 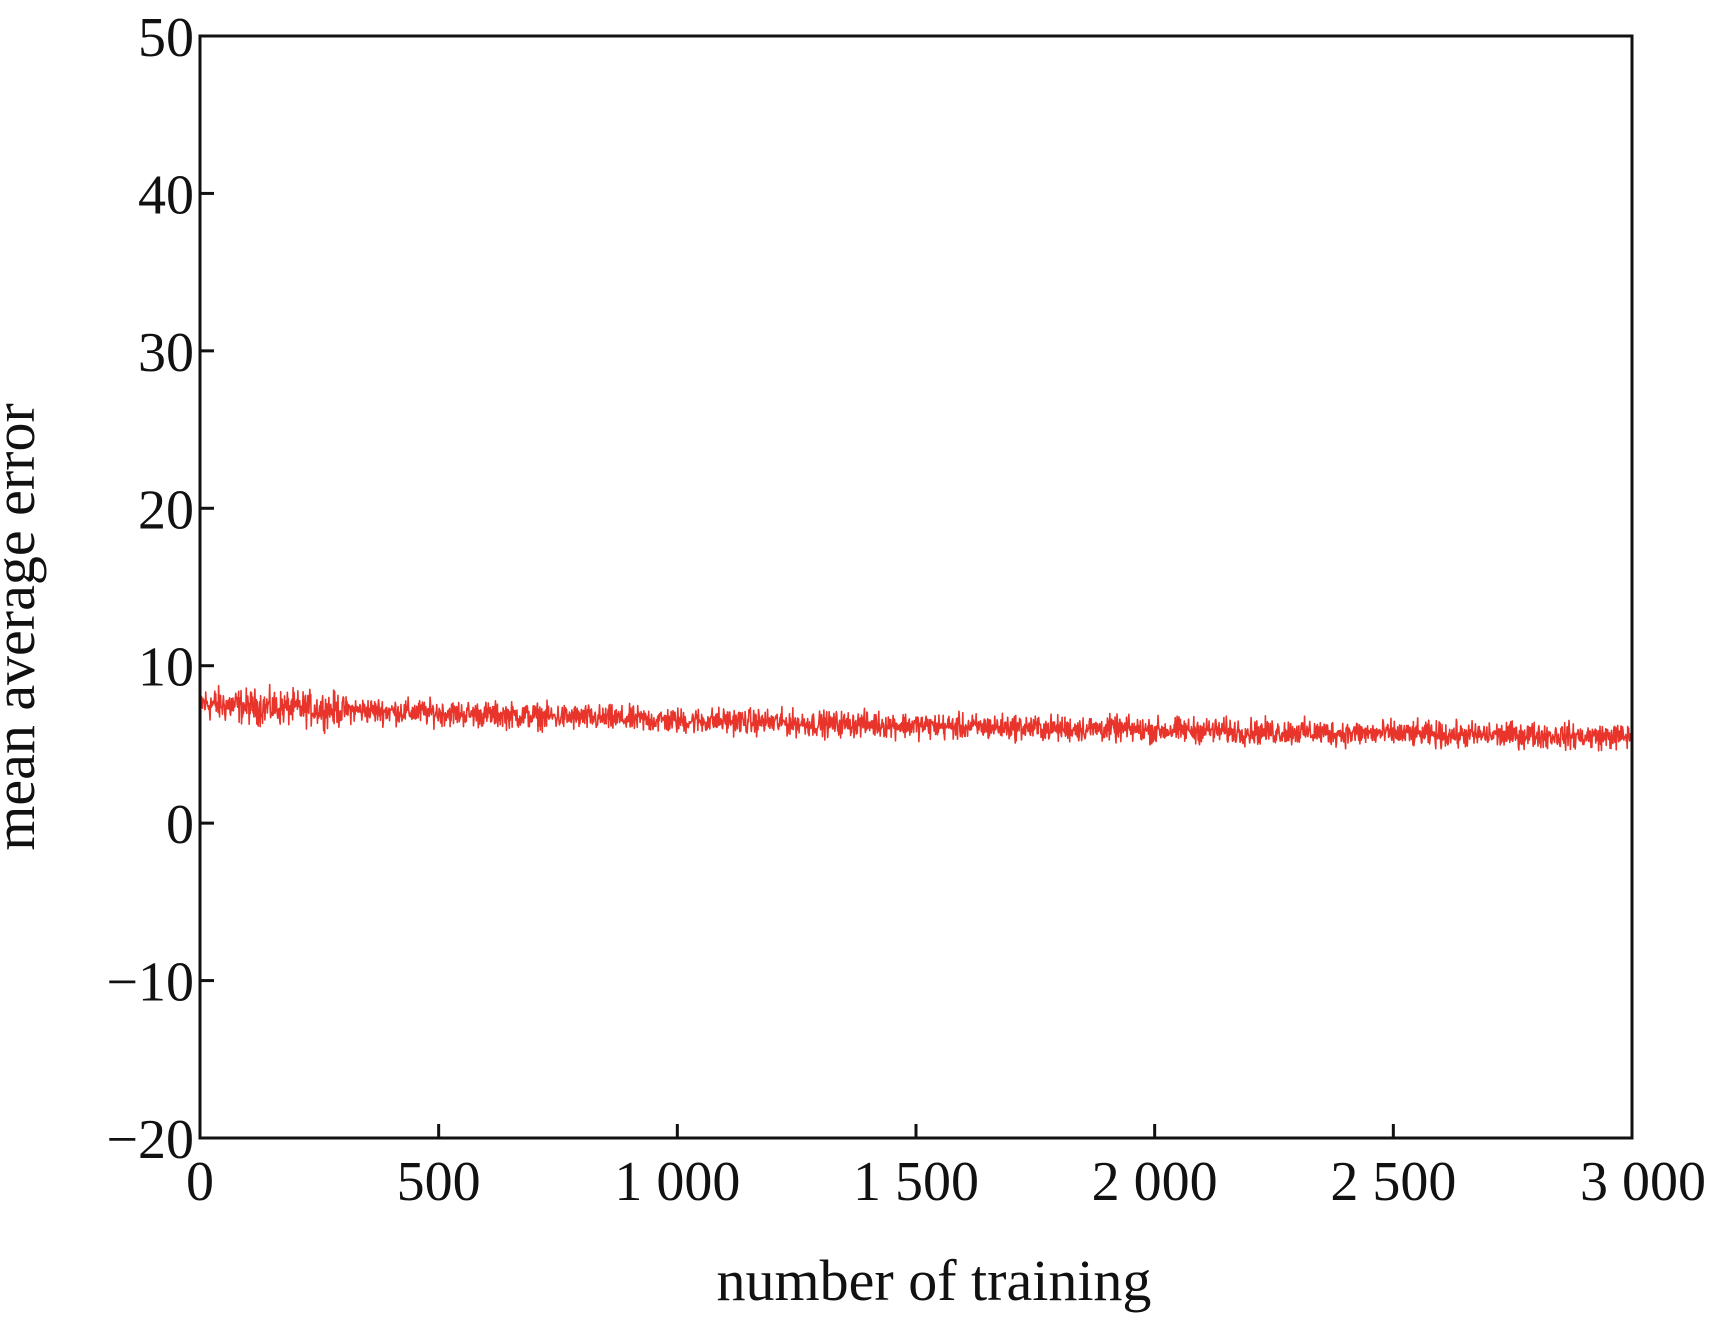 What do you see at coordinates (160, 589) in the screenshot?
I see `y-axis: −20 −10 0 10 20 30 40 50` at bounding box center [160, 589].